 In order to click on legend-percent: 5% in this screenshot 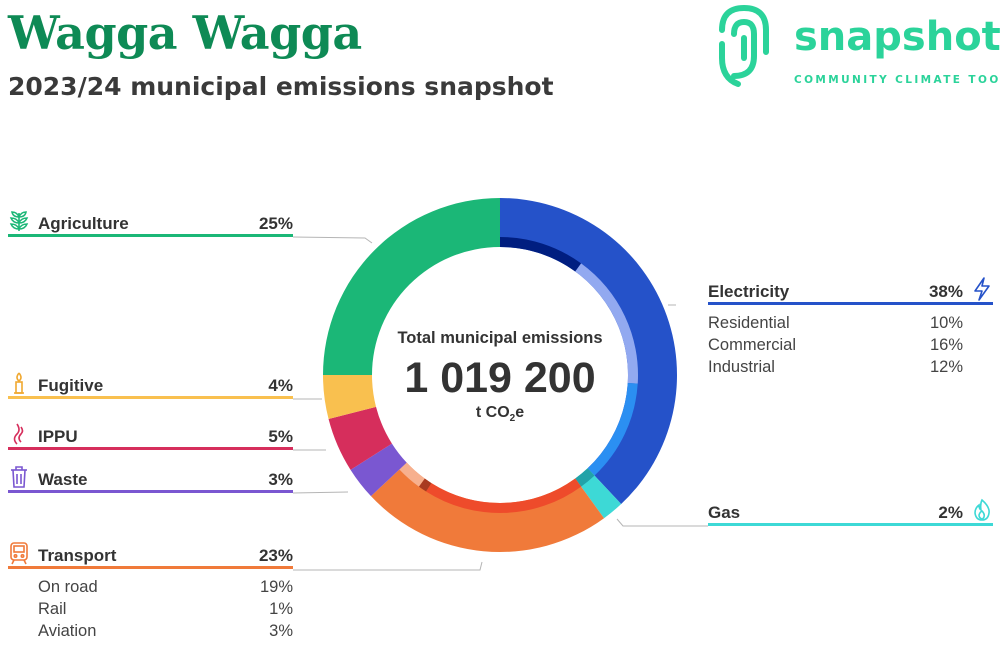, I will do `click(280, 436)`.